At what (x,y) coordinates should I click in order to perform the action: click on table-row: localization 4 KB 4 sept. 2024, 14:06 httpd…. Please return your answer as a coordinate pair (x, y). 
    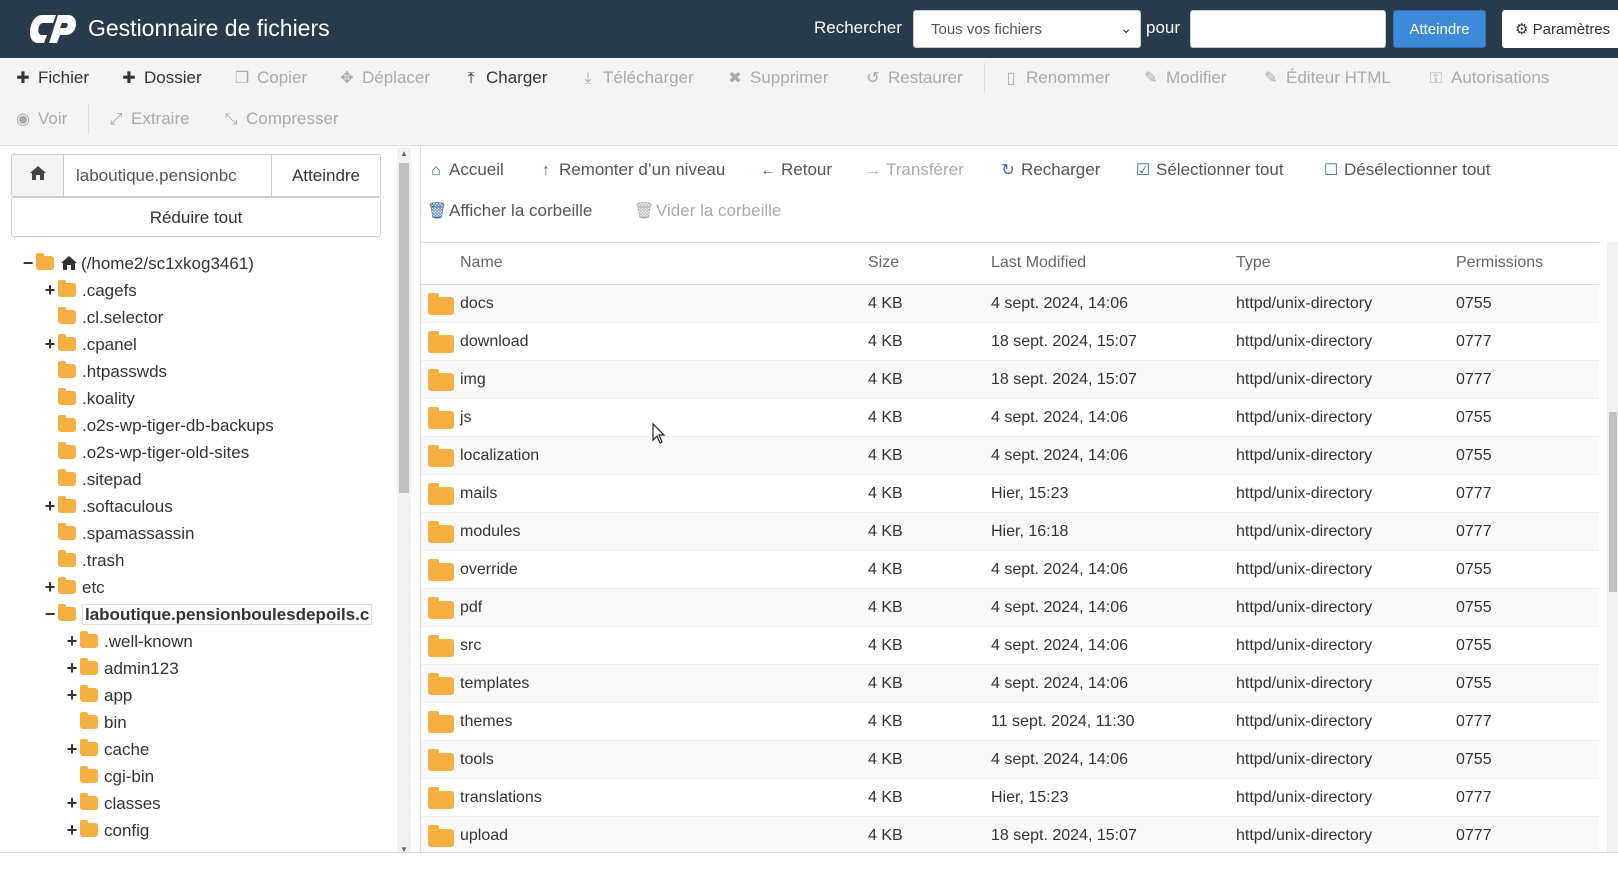
    Looking at the image, I should click on (1010, 456).